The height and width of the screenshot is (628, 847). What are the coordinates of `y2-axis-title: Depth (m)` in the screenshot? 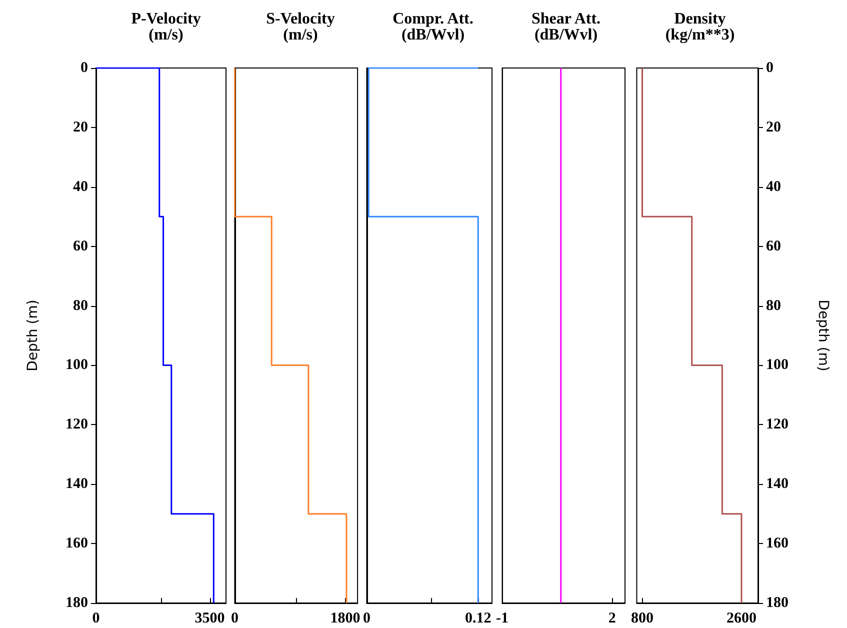 It's located at (823, 336).